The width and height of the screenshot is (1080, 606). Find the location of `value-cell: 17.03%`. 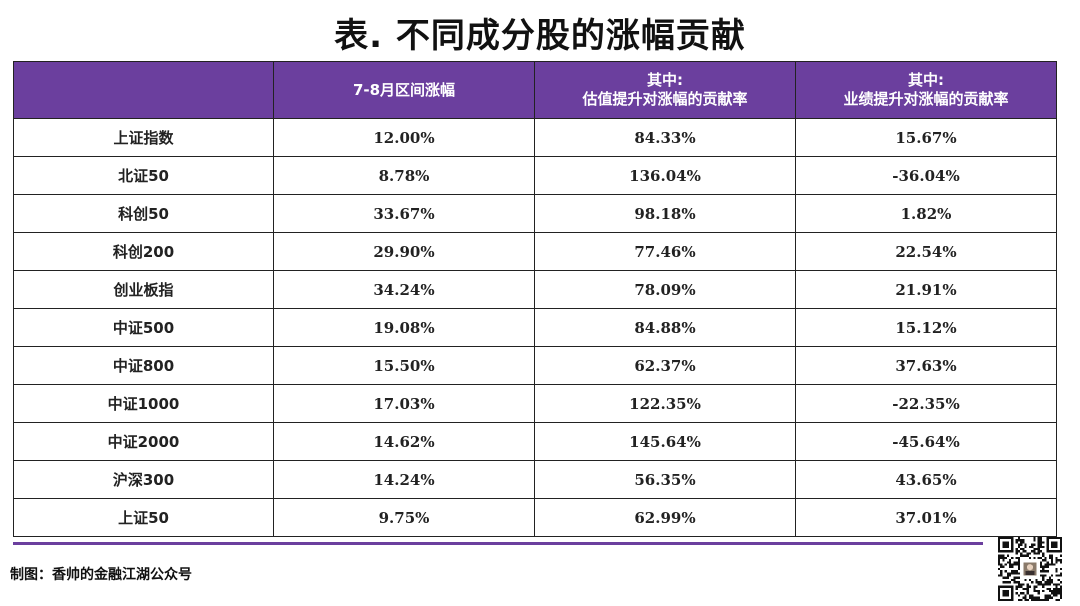

value-cell: 17.03% is located at coordinates (404, 403).